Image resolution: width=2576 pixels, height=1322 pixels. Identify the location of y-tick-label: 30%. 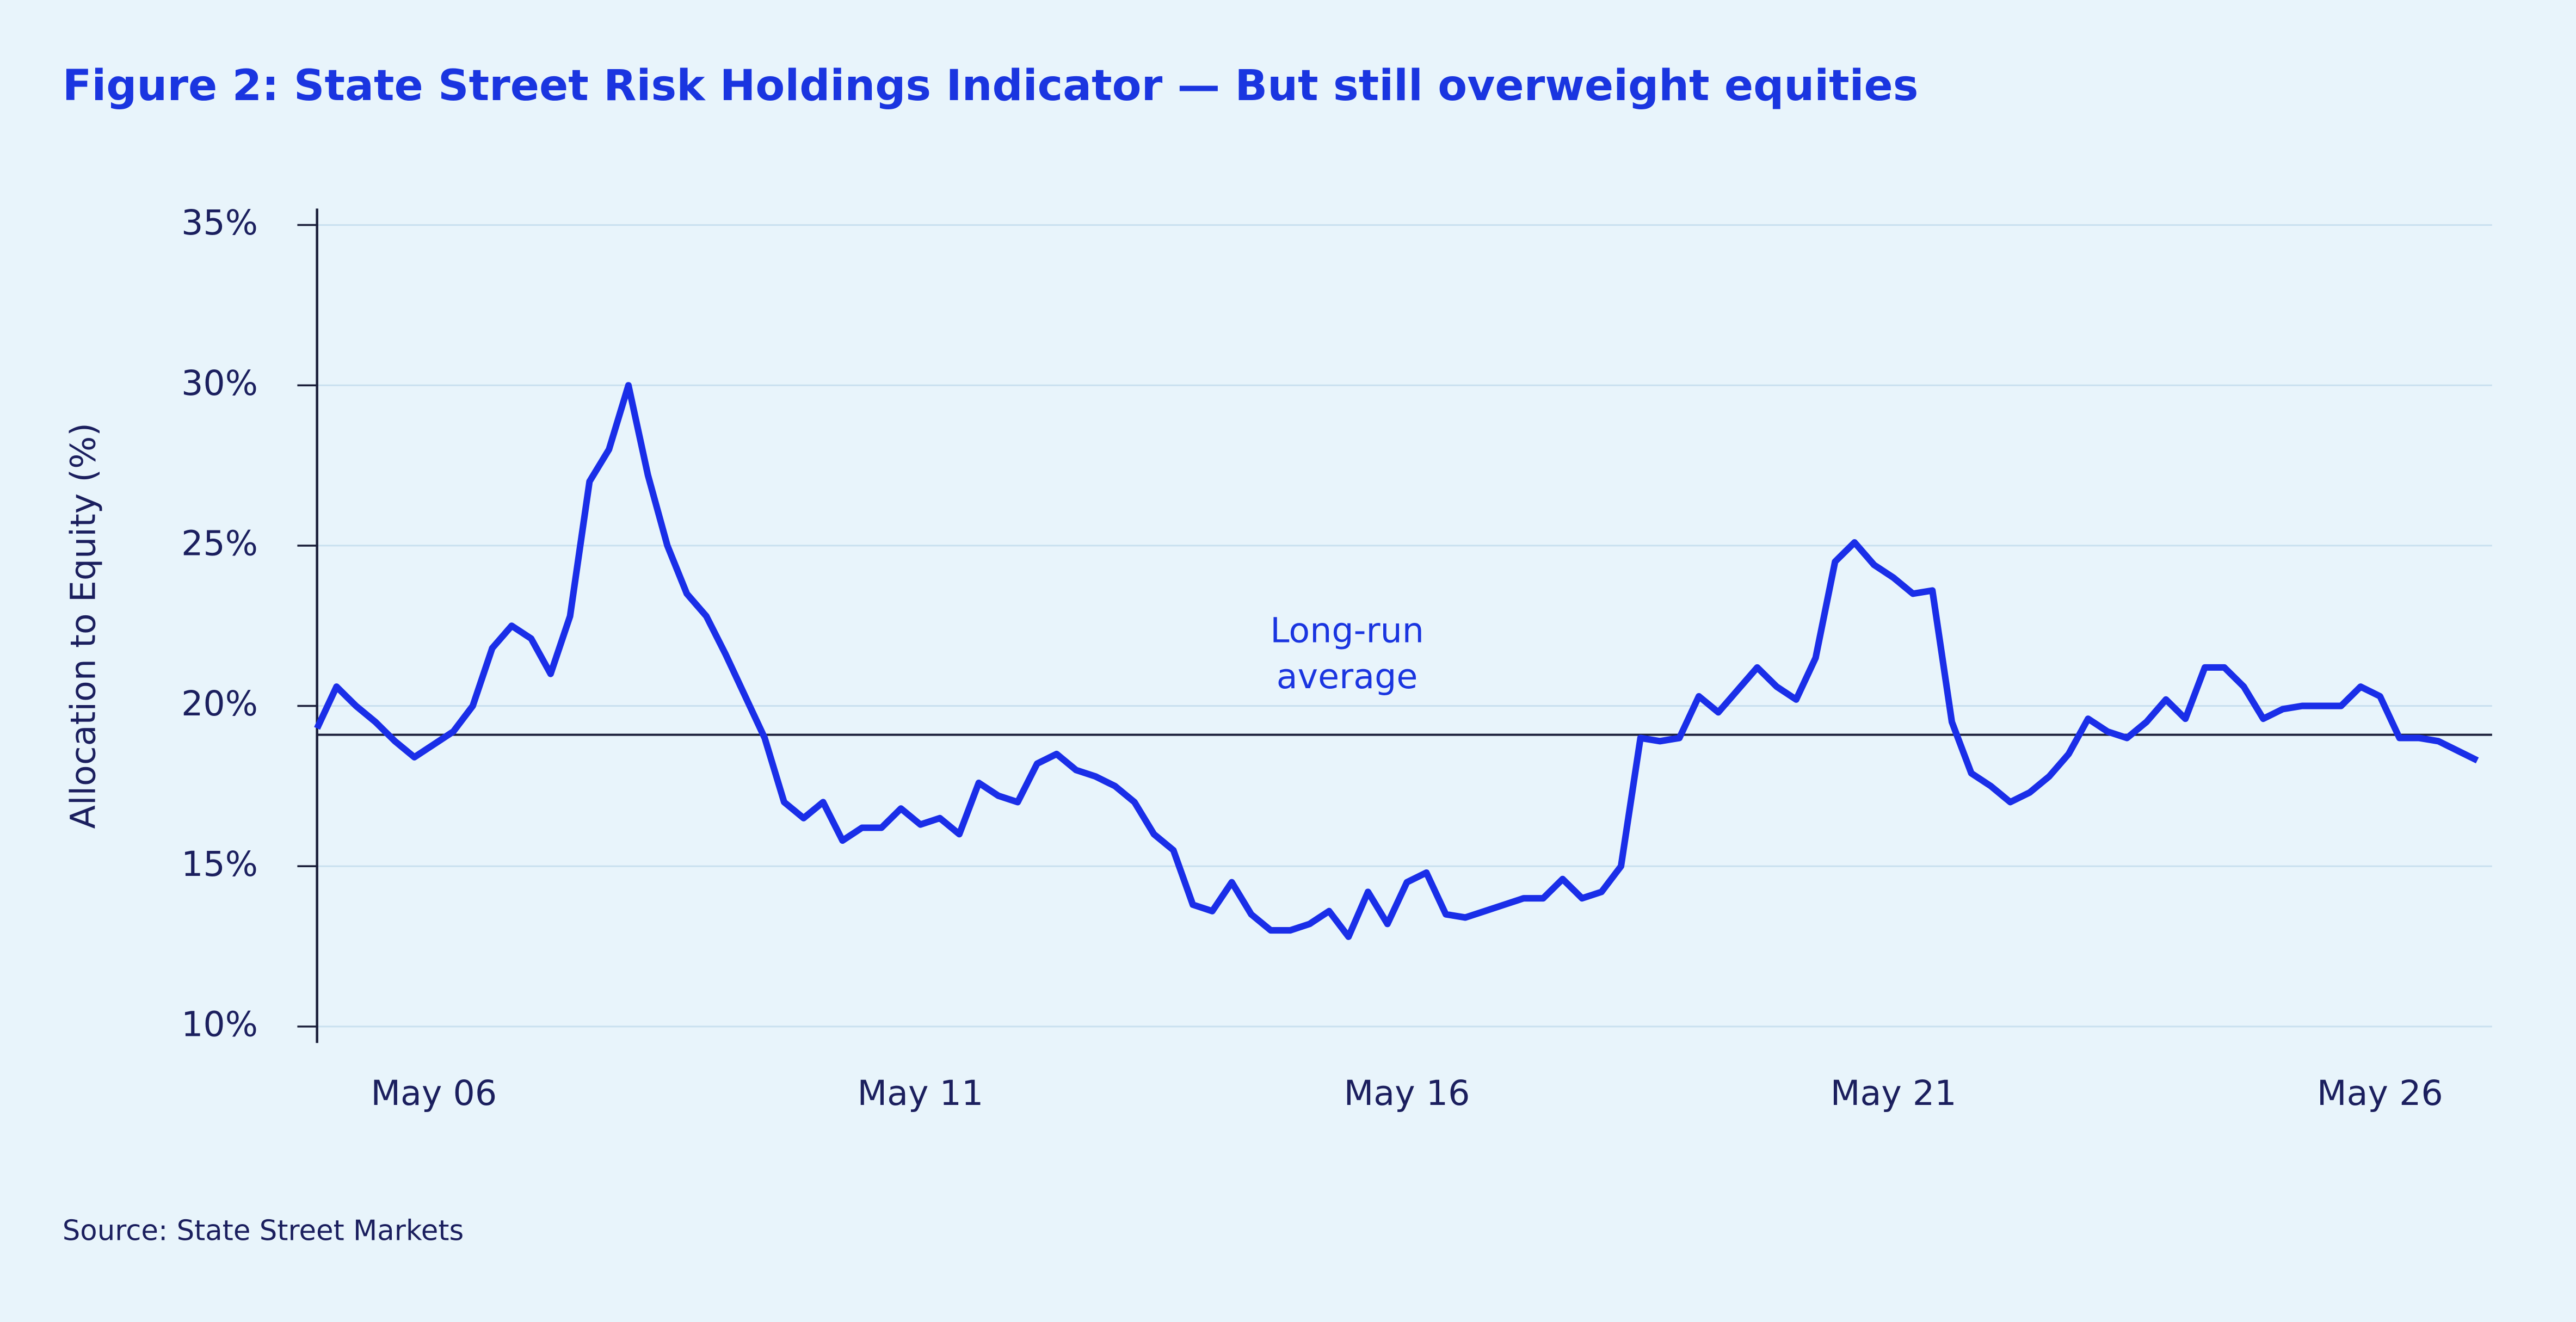
(219, 383).